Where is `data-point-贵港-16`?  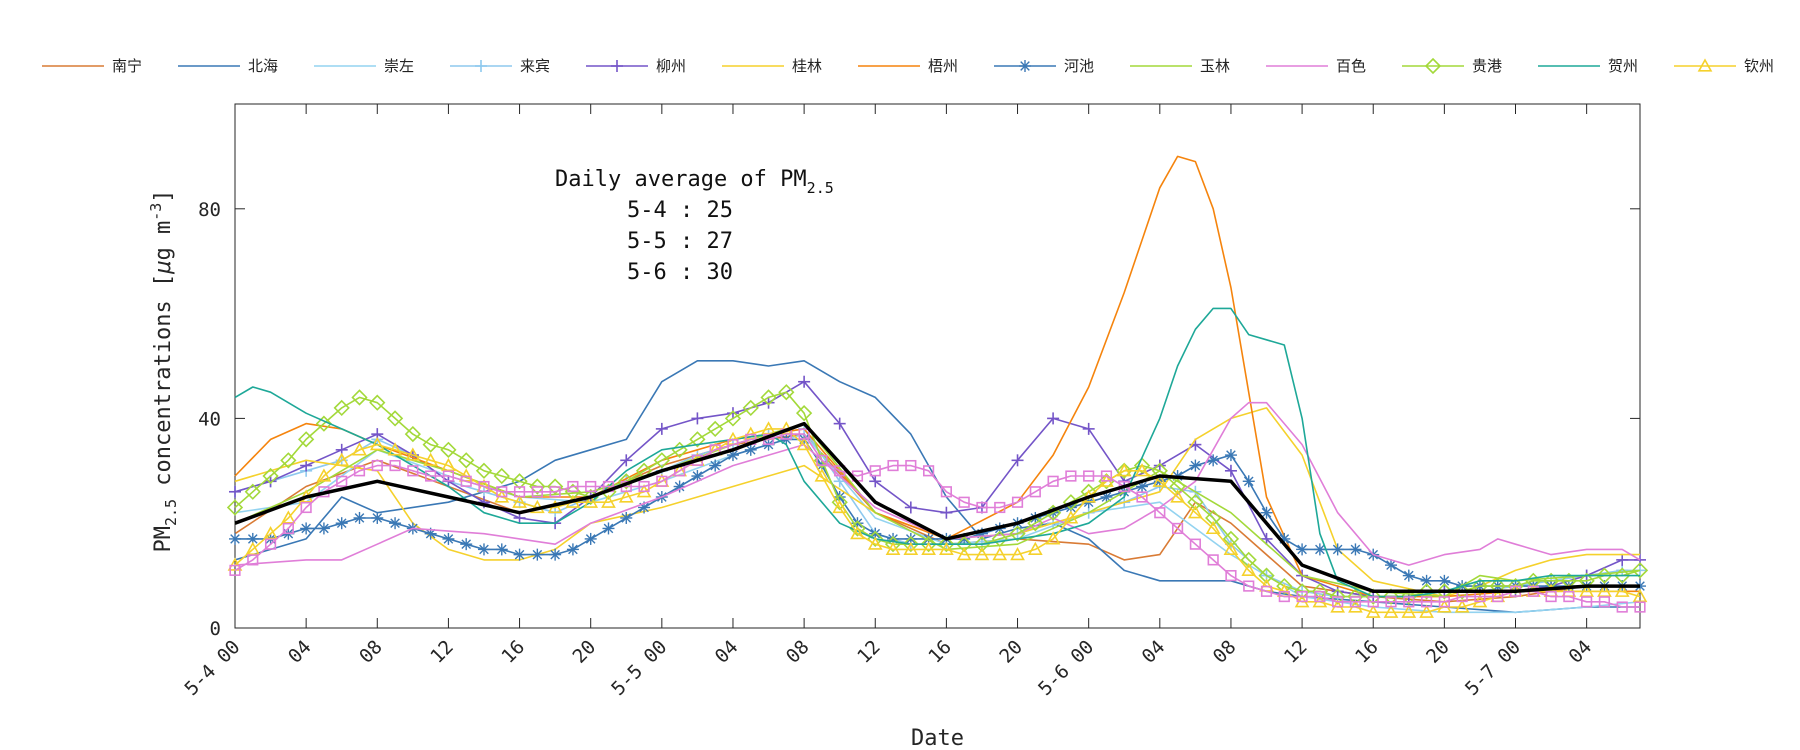 data-point-贵港-16 is located at coordinates (519, 481).